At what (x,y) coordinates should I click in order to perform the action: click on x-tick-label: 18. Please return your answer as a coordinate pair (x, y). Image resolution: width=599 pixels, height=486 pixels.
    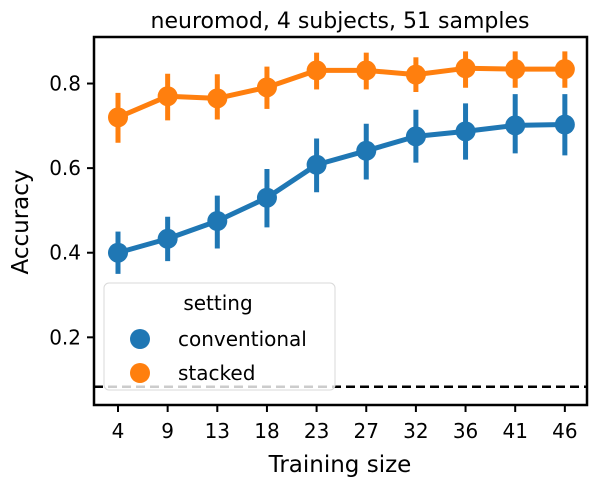
    Looking at the image, I should click on (266, 431).